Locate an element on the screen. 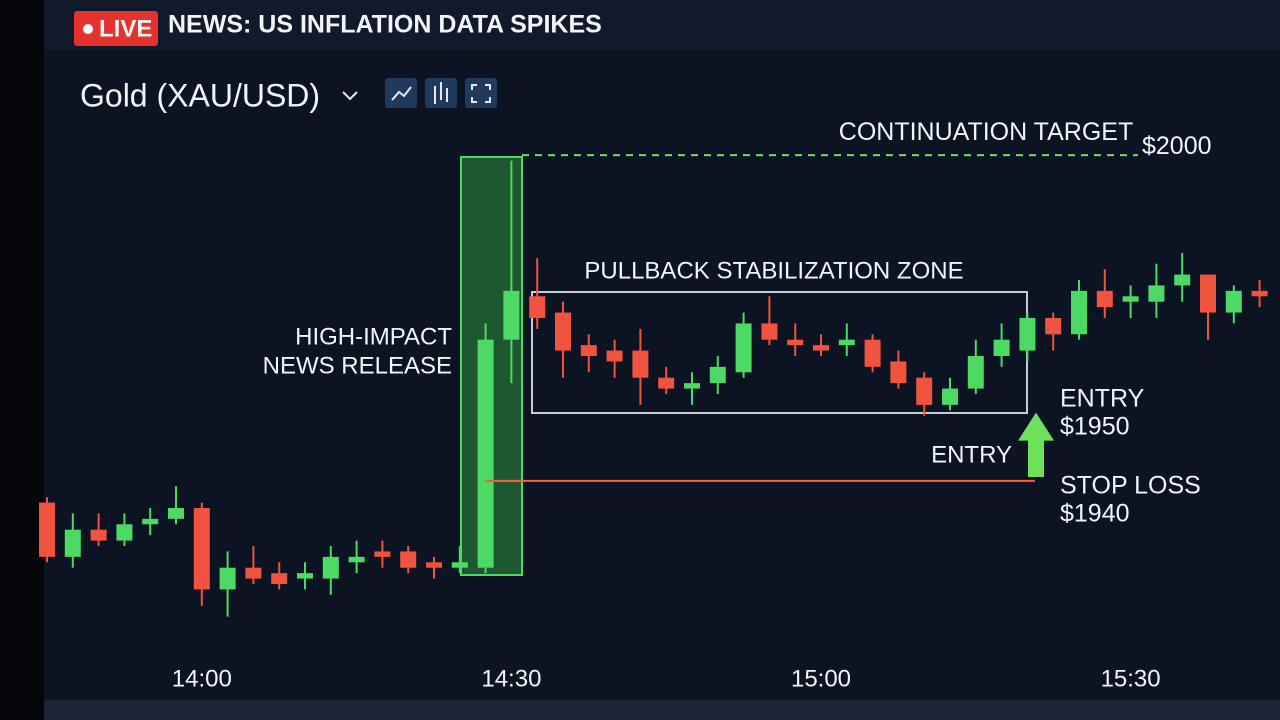  level-label: $1950 is located at coordinates (1095, 427).